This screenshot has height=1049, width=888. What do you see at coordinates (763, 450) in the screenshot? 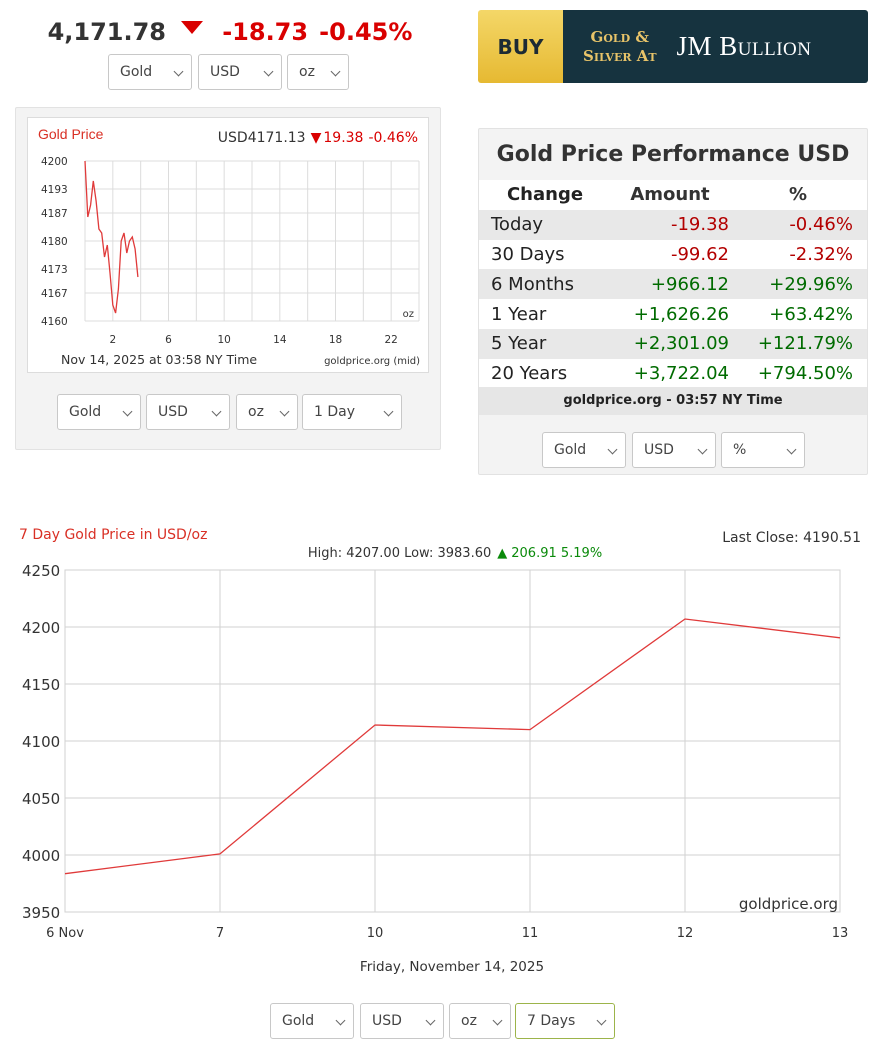
I see `perf-percent-select: %` at bounding box center [763, 450].